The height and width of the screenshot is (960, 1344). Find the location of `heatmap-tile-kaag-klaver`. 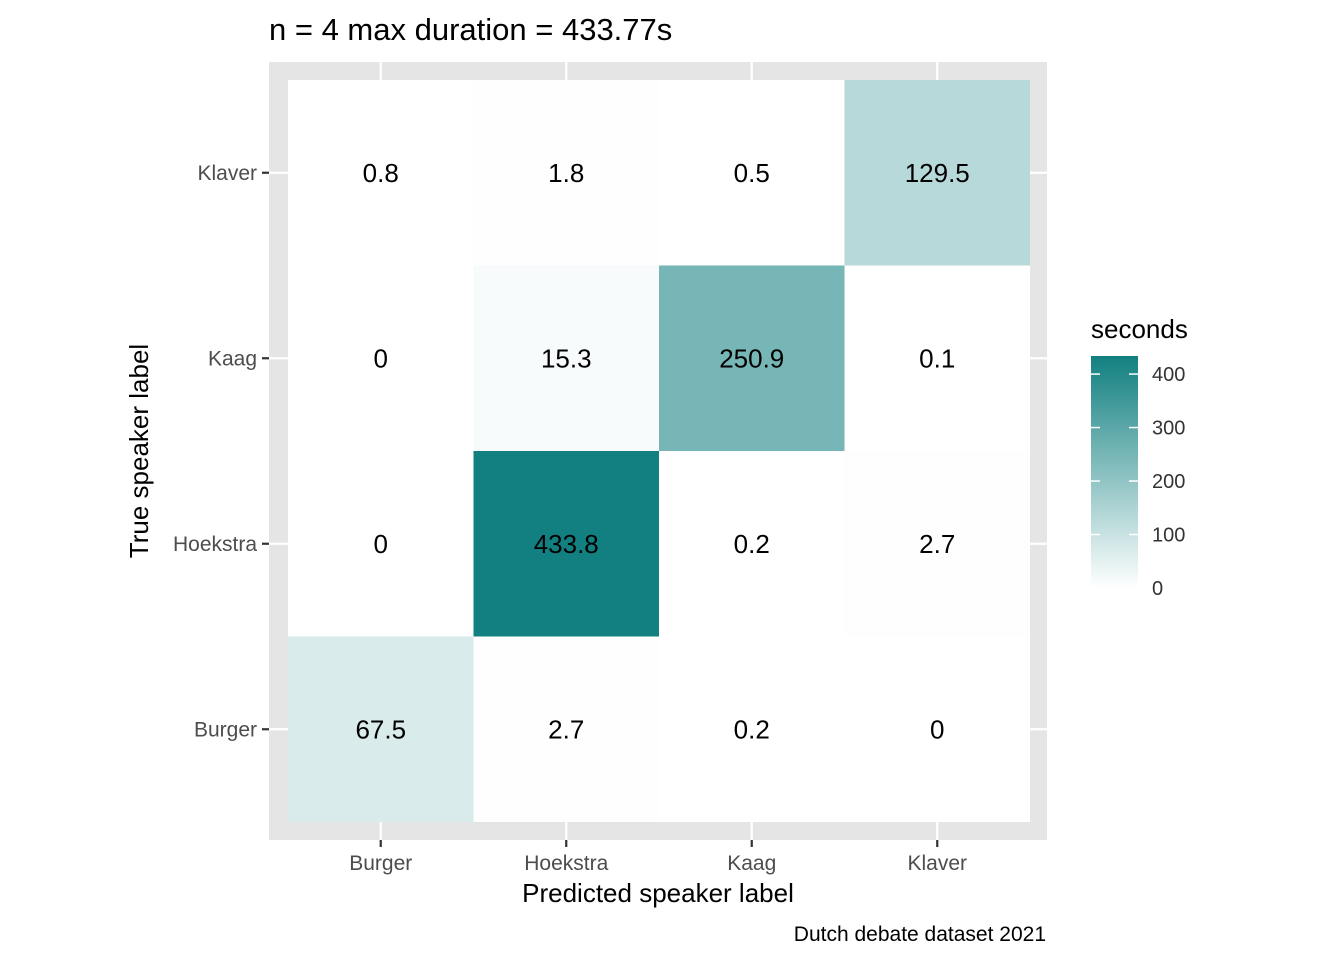

heatmap-tile-kaag-klaver is located at coordinates (937, 358).